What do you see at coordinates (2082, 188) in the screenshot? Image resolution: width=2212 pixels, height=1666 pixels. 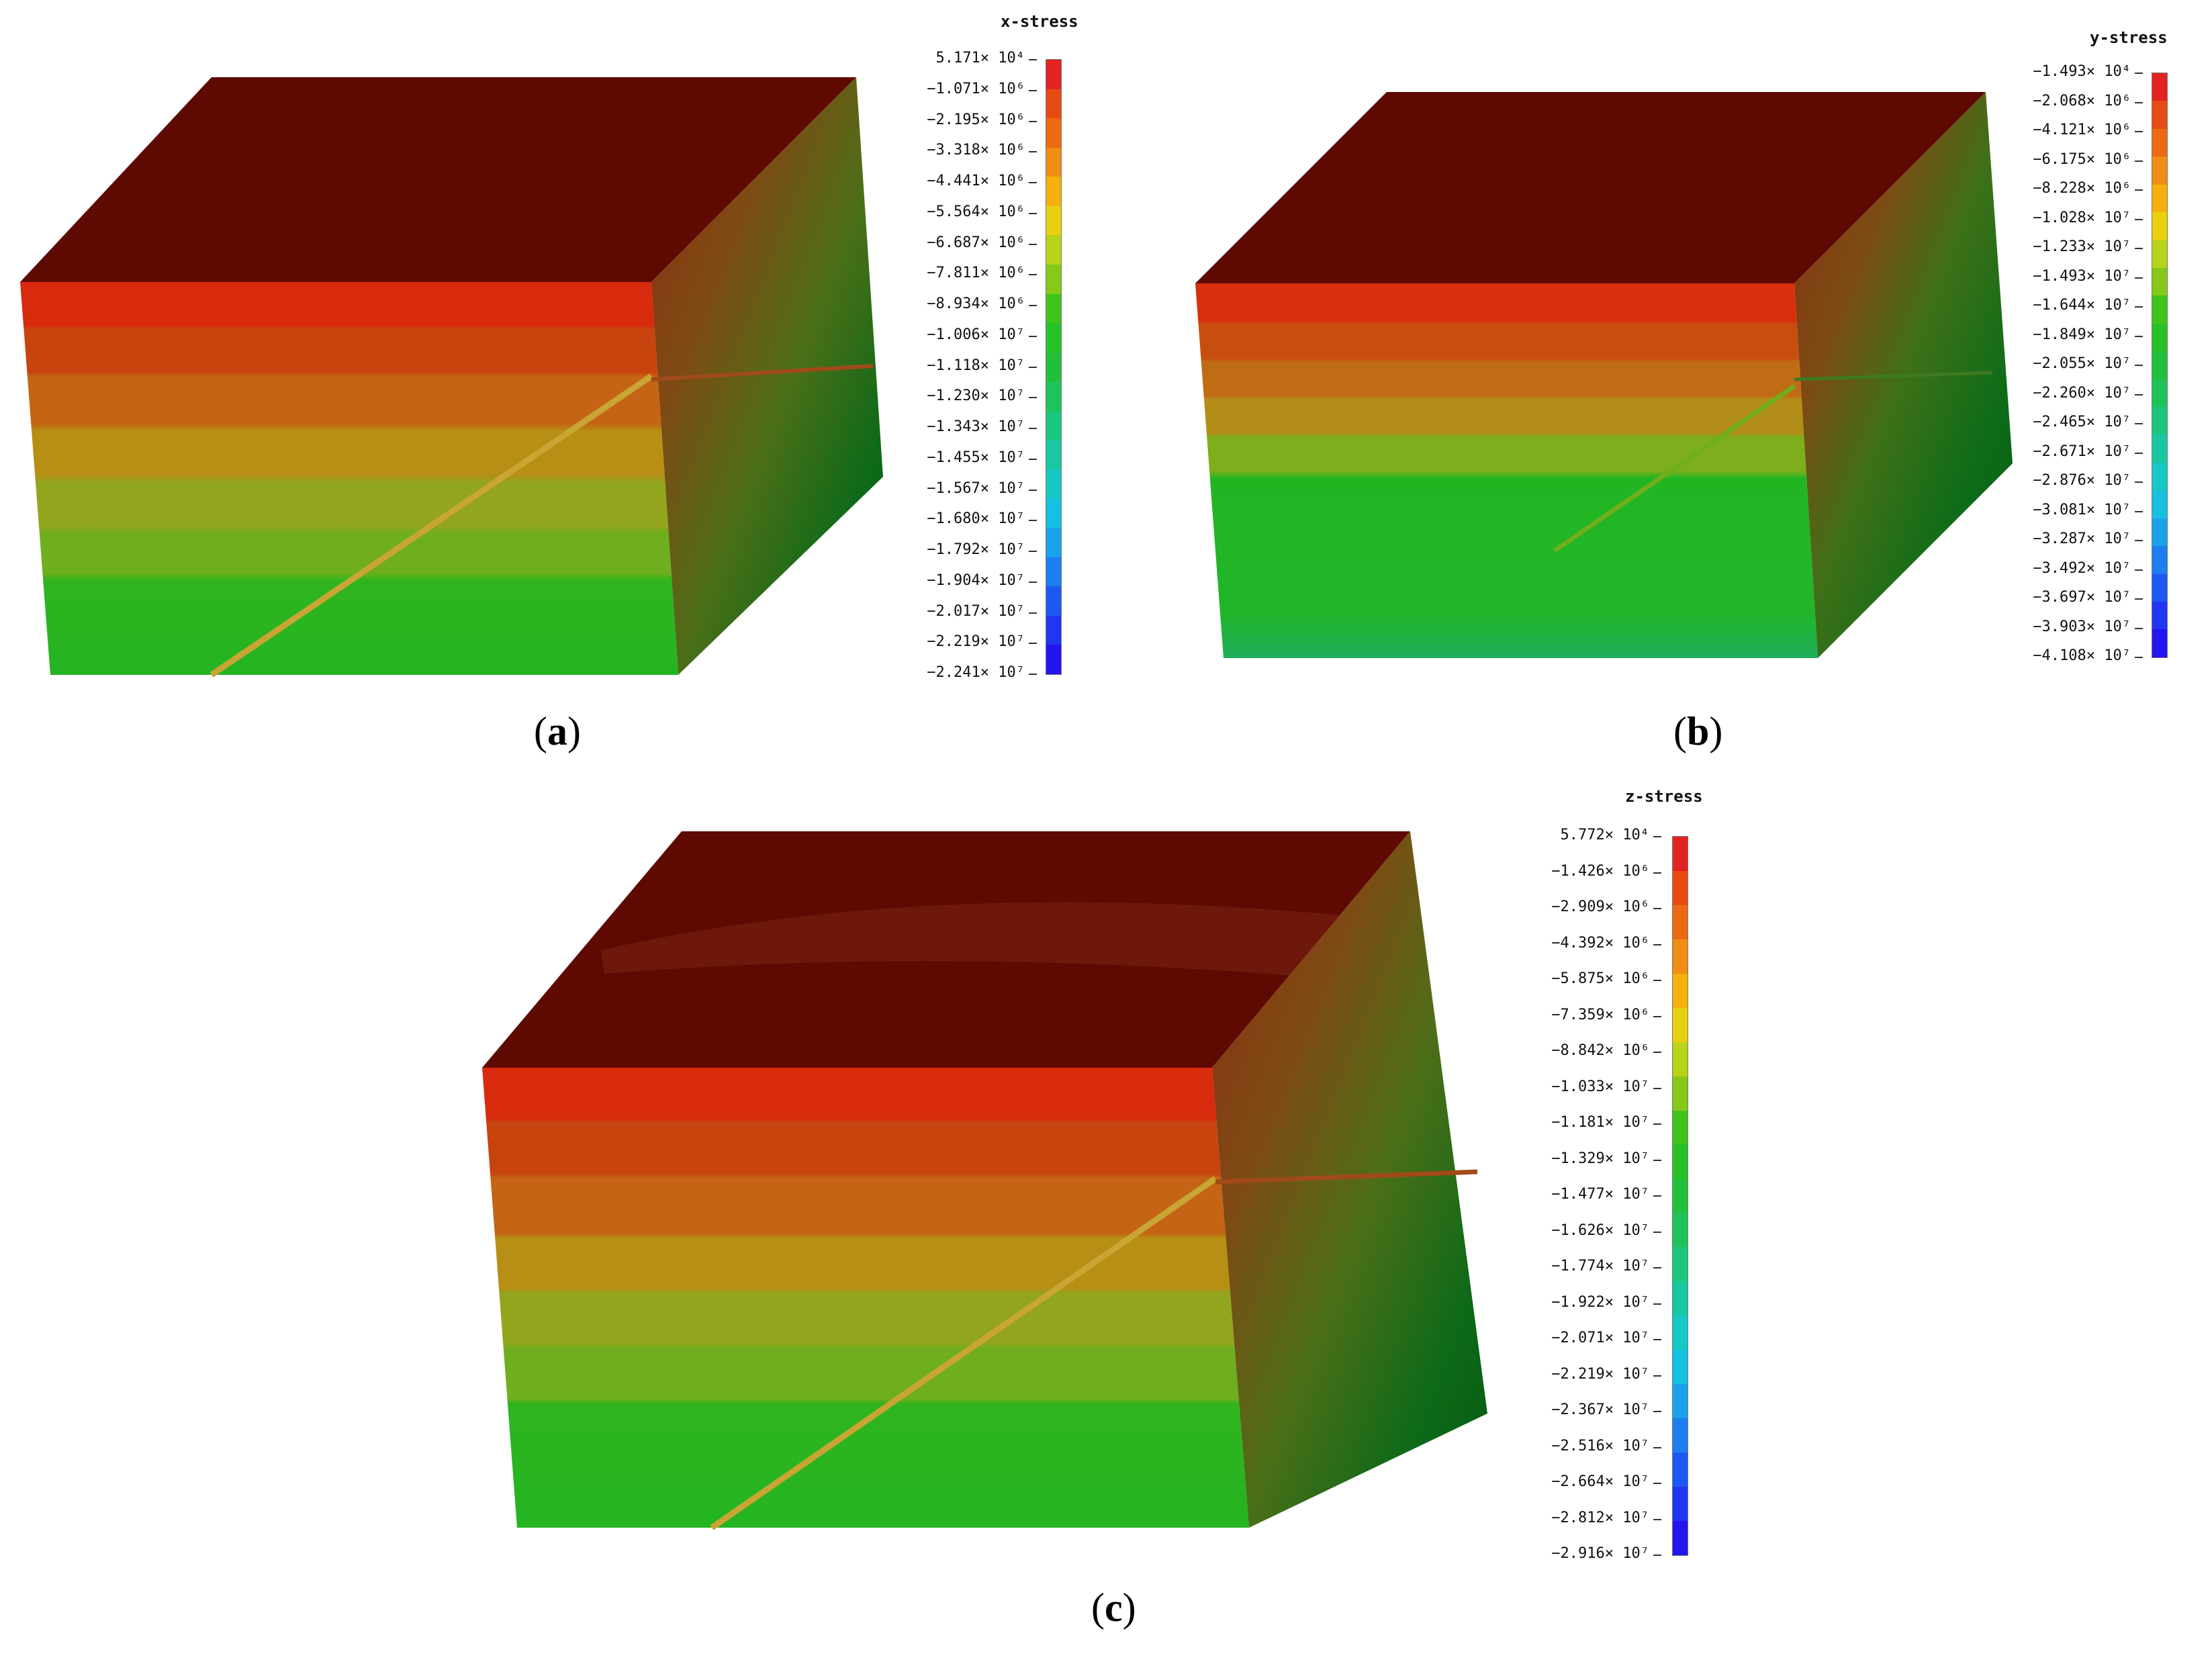 I see `legend-tick-label: −8.228× 10⁶` at bounding box center [2082, 188].